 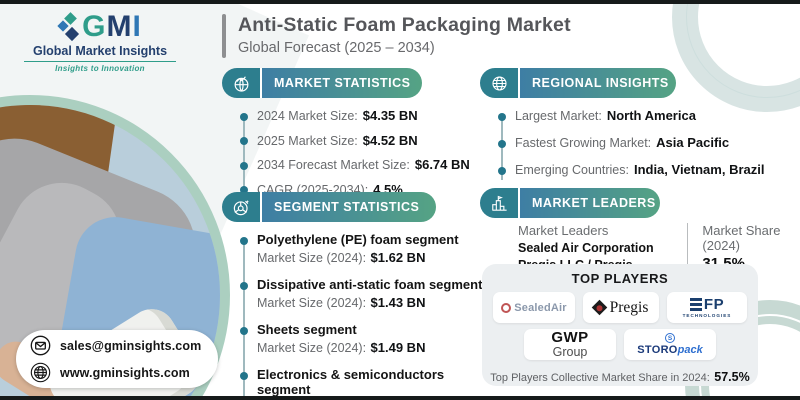 What do you see at coordinates (360, 140) in the screenshot?
I see `stat-row: 2025 Market Size: $4.52 BN` at bounding box center [360, 140].